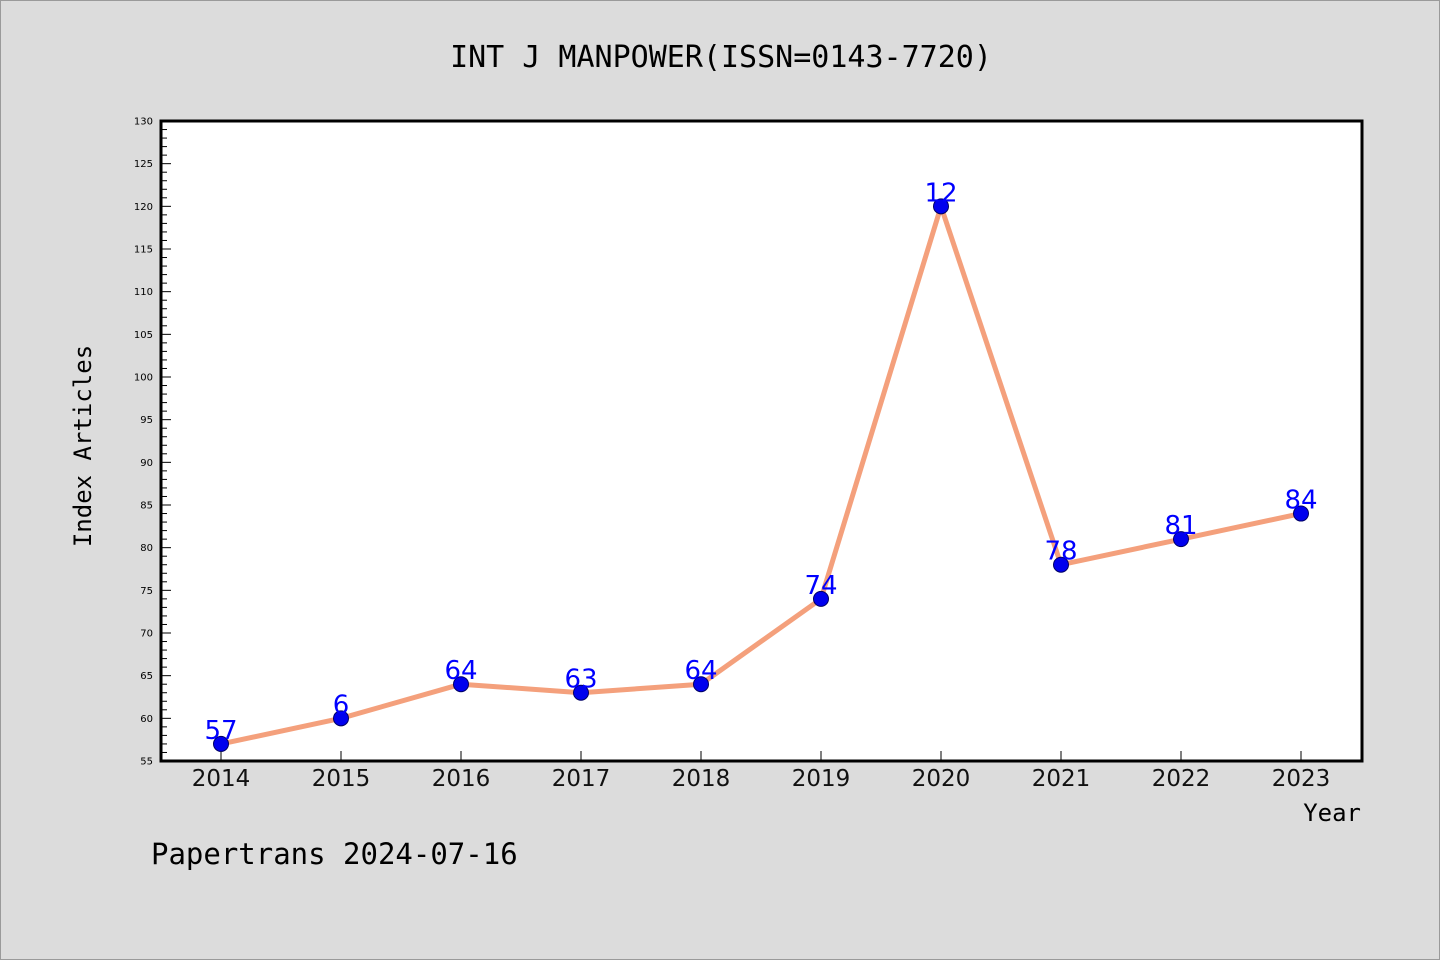 The width and height of the screenshot is (1440, 960). I want to click on y-tick-label: 120, so click(143, 207).